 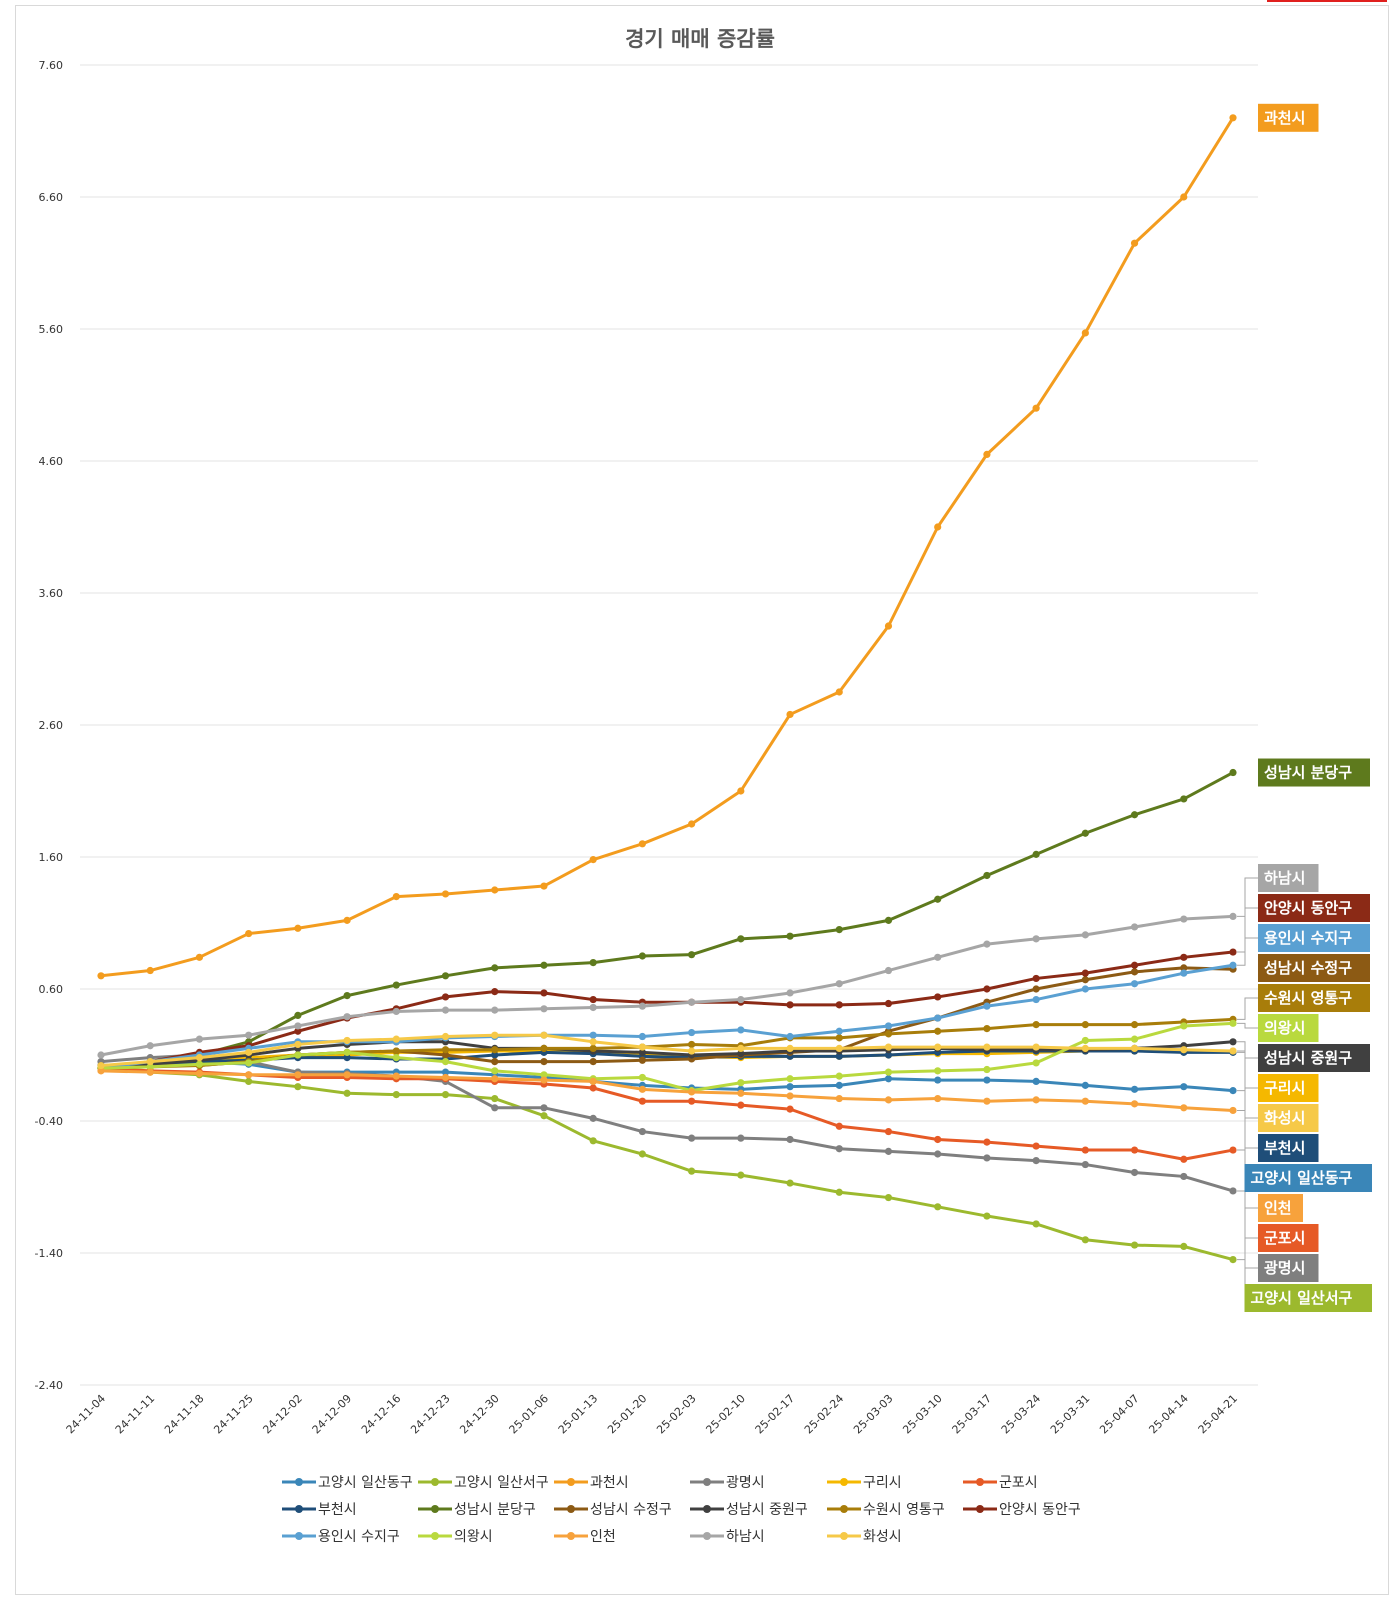 What do you see at coordinates (667, 1016) in the screenshot?
I see `series` at bounding box center [667, 1016].